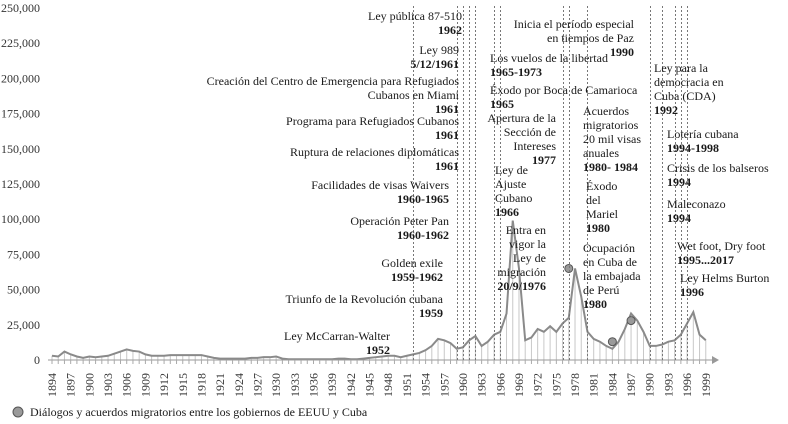  What do you see at coordinates (510, 184) in the screenshot?
I see `event-label: Ajuste` at bounding box center [510, 184].